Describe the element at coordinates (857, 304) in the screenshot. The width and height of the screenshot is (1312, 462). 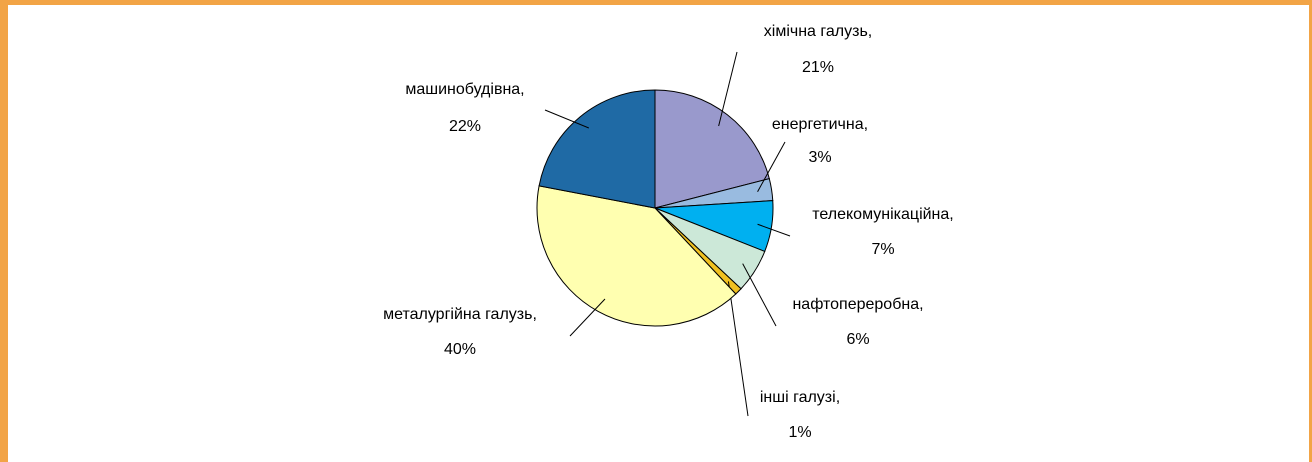
I see `slice-label: нафтопереробна,` at that location.